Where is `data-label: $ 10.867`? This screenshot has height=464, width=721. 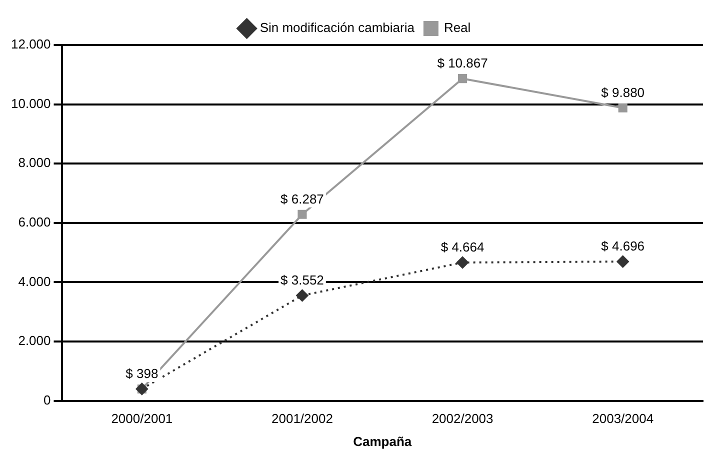 data-label: $ 10.867 is located at coordinates (462, 63).